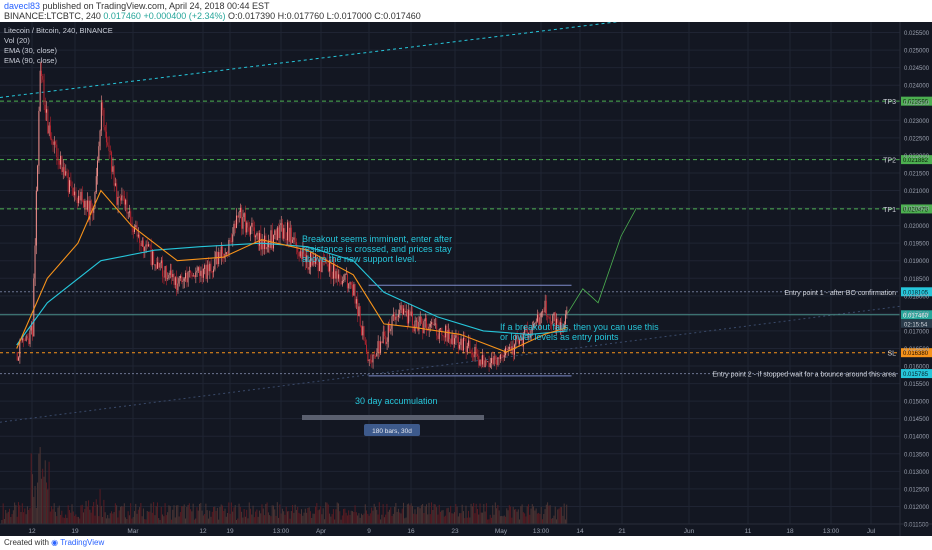  I want to click on y-tick-label: 0.016500, so click(917, 350).